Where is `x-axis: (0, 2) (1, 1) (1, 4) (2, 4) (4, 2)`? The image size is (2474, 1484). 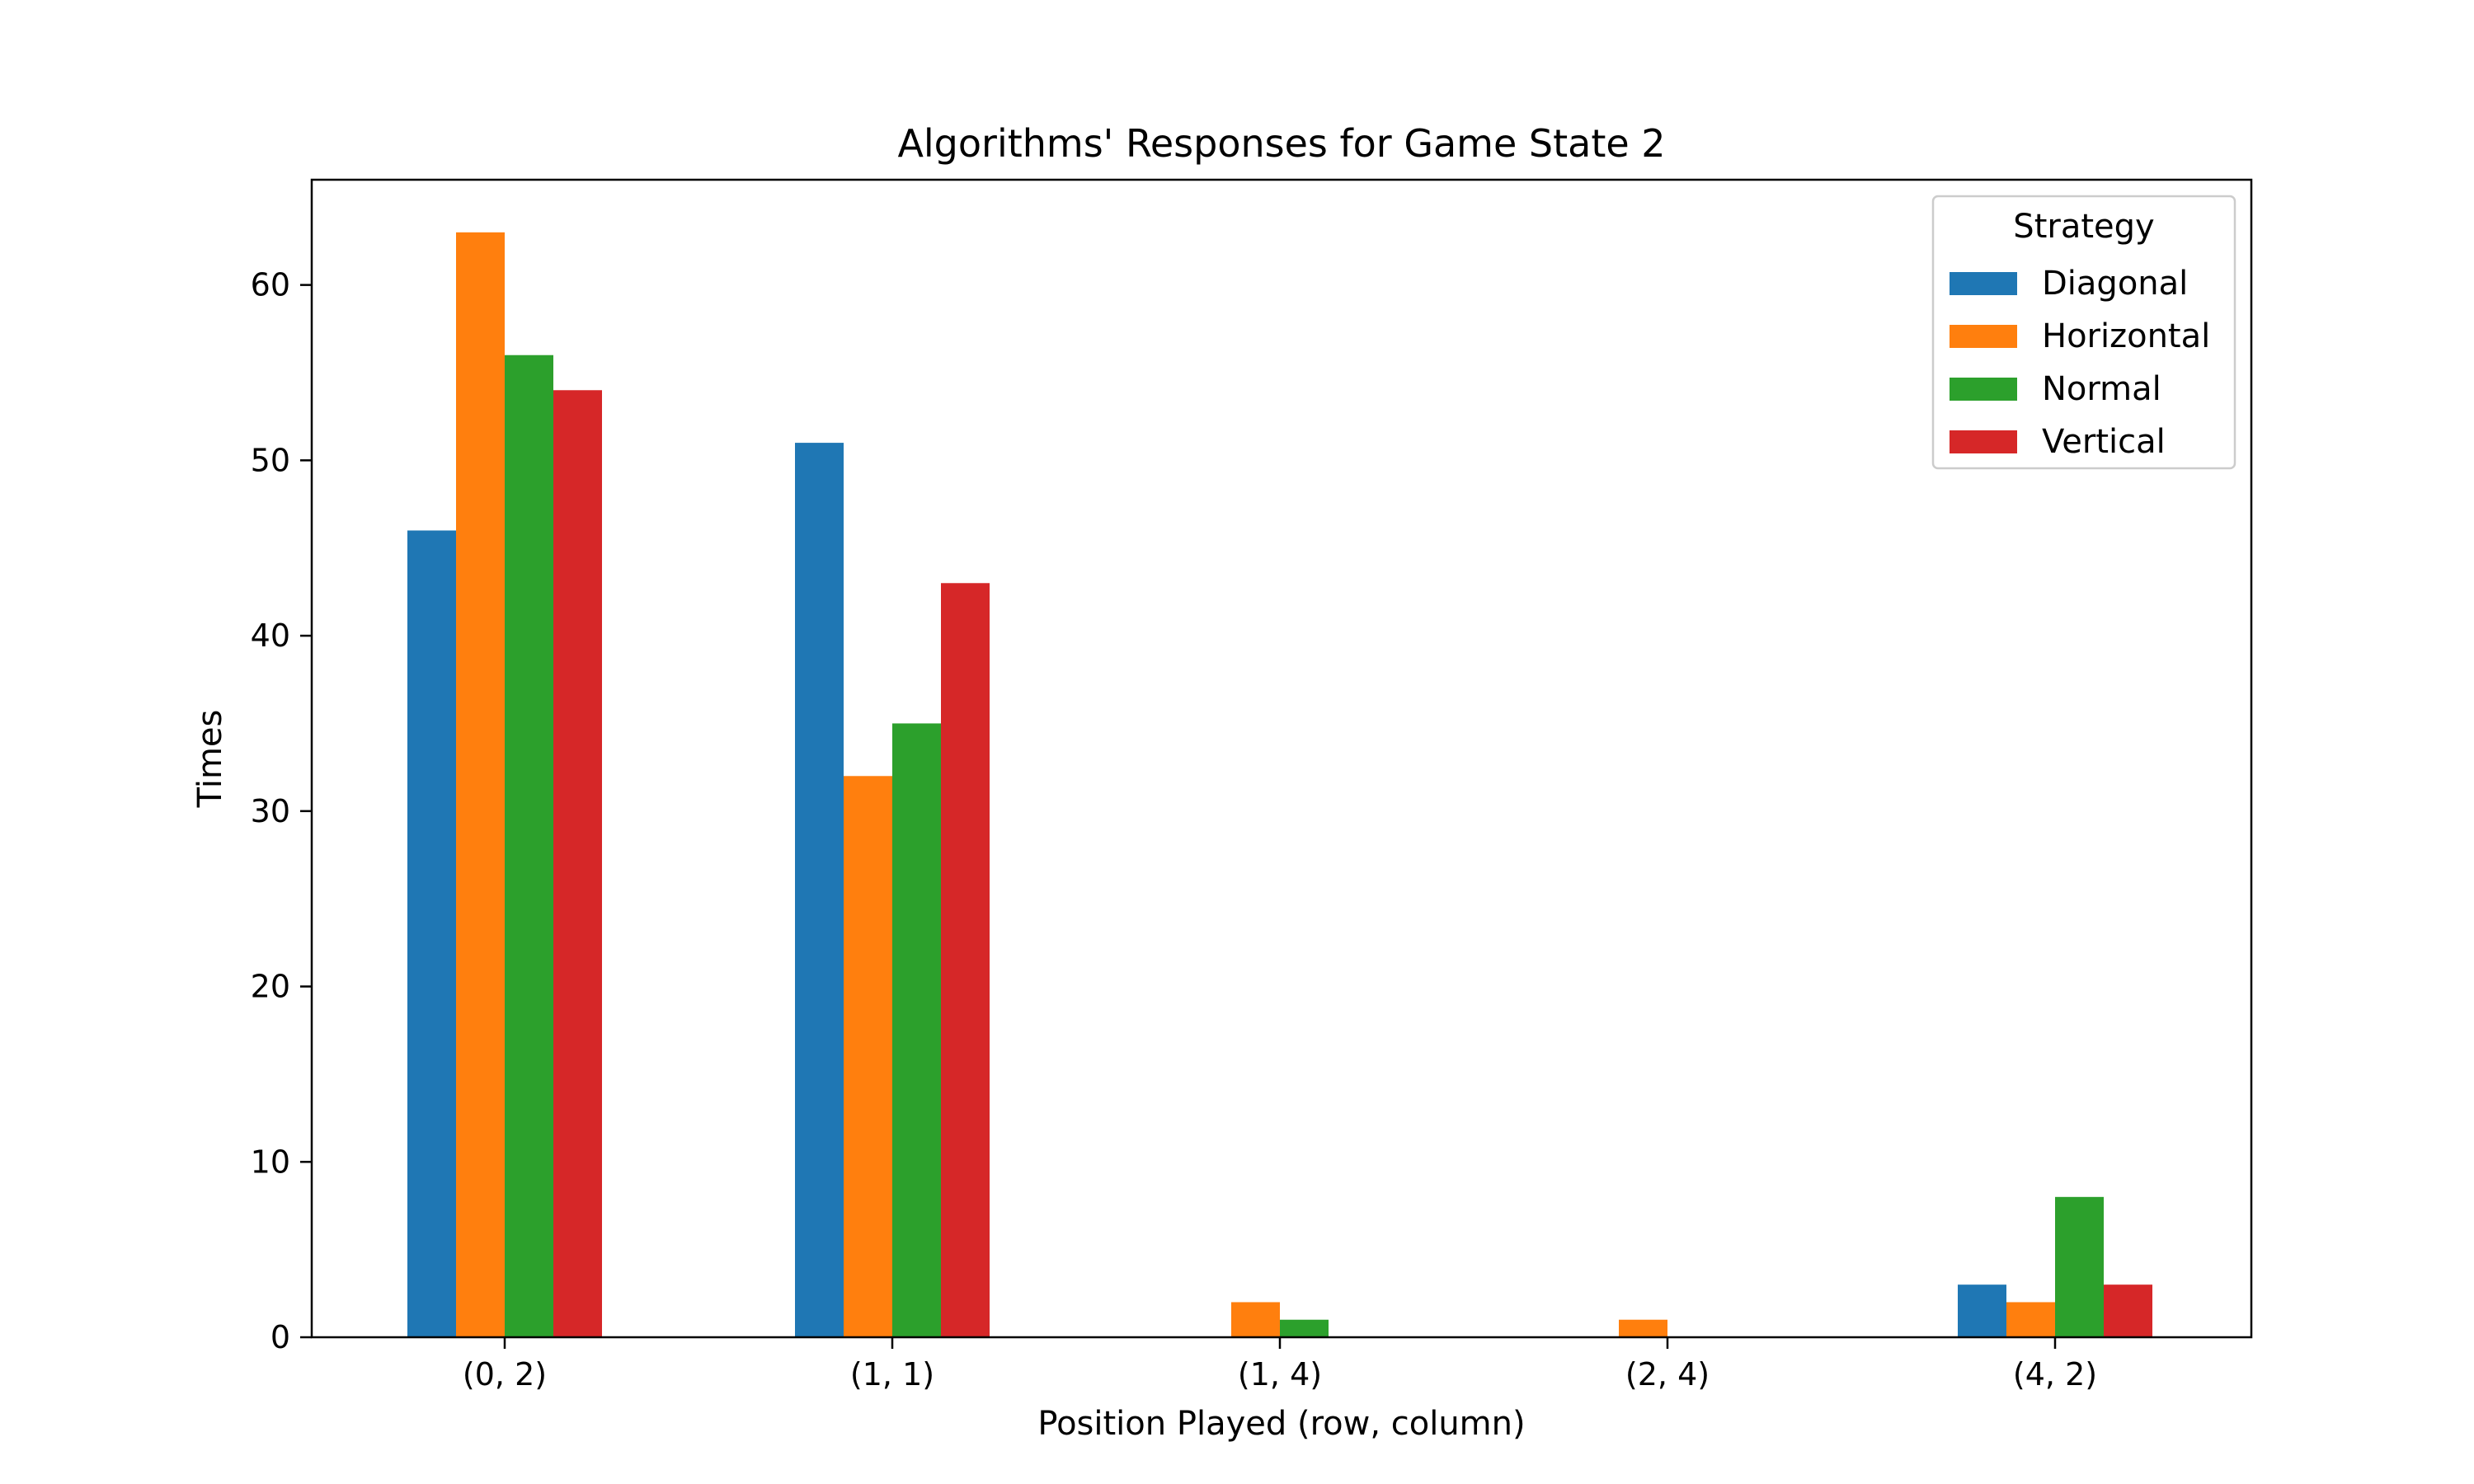
x-axis: (0, 2) (1, 1) (1, 4) (2, 4) (4, 2) is located at coordinates (1280, 1364).